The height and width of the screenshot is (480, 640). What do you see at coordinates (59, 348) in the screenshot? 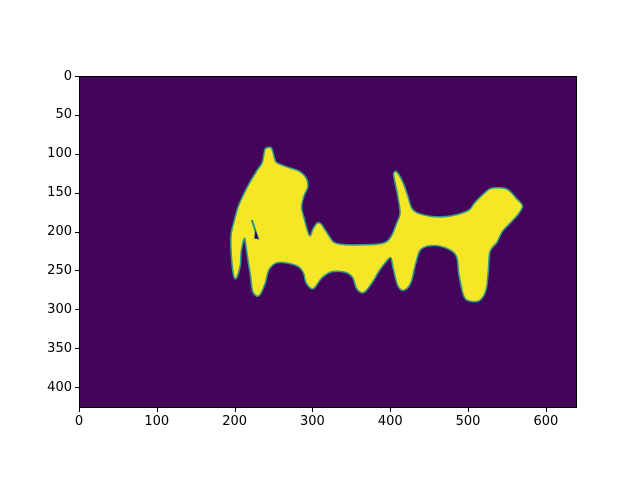
I see `y-tick-label: 350` at bounding box center [59, 348].